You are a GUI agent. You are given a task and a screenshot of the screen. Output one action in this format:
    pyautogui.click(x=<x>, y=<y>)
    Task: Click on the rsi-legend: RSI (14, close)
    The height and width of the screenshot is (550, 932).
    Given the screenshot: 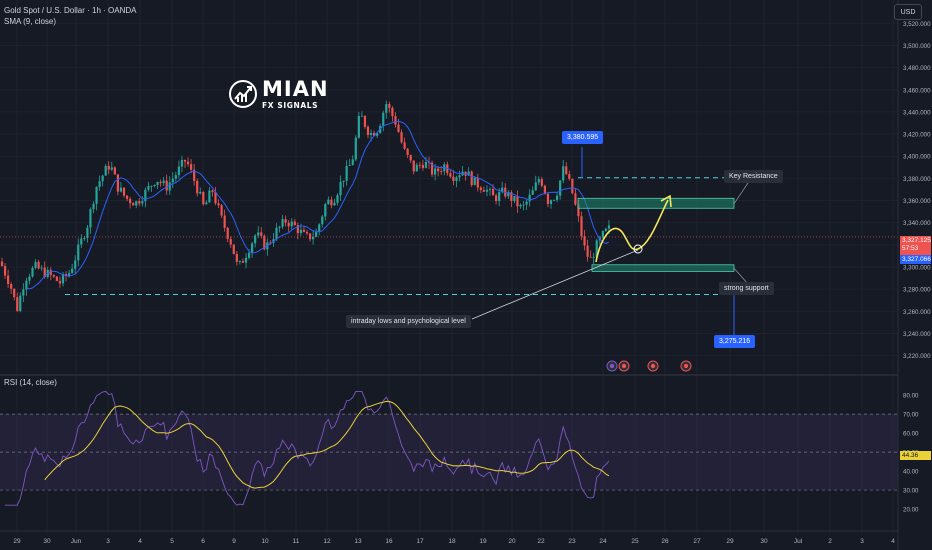 What is the action you would take?
    pyautogui.click(x=30, y=382)
    